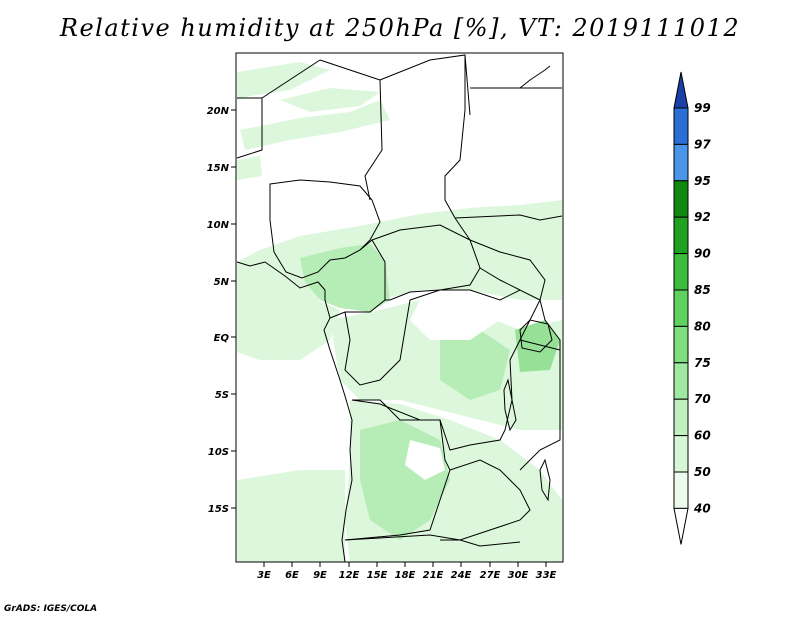 The width and height of the screenshot is (800, 618). What do you see at coordinates (702, 399) in the screenshot?
I see `colorbar-level-label: 70` at bounding box center [702, 399].